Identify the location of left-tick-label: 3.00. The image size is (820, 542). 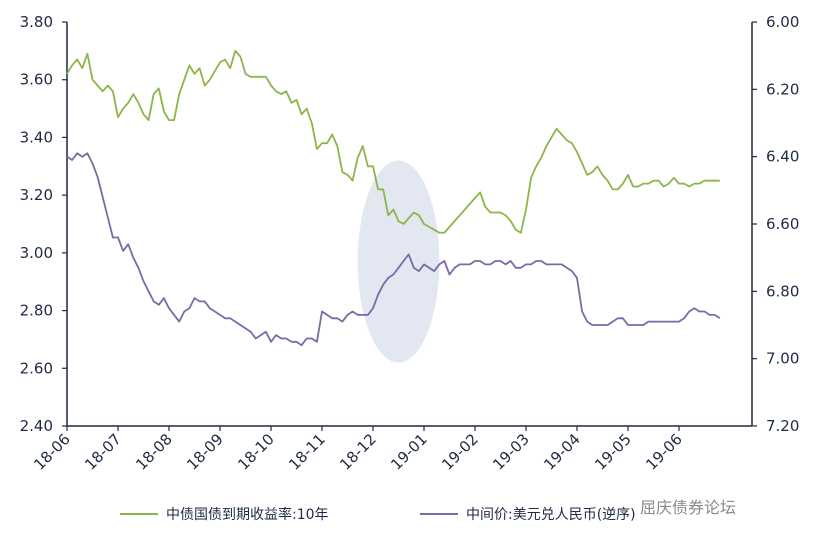
(36, 253).